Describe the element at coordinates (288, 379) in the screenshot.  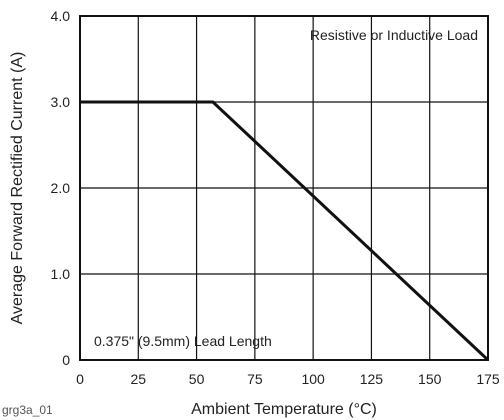
I see `x-tick-labels: 0 25 50 75 100 125 150 175` at that location.